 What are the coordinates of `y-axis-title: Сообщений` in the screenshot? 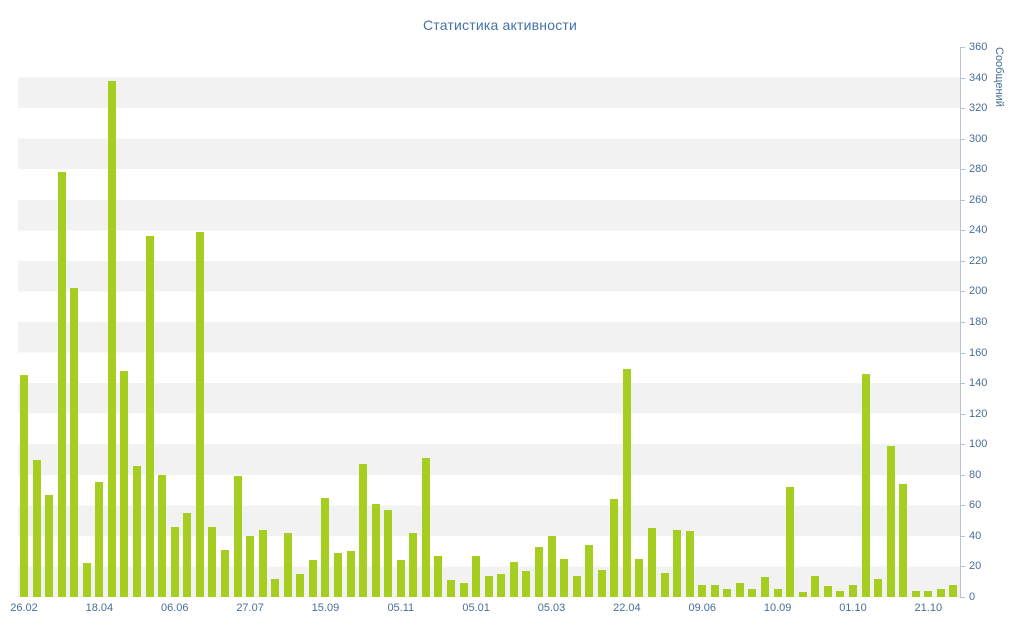 It's located at (999, 77).